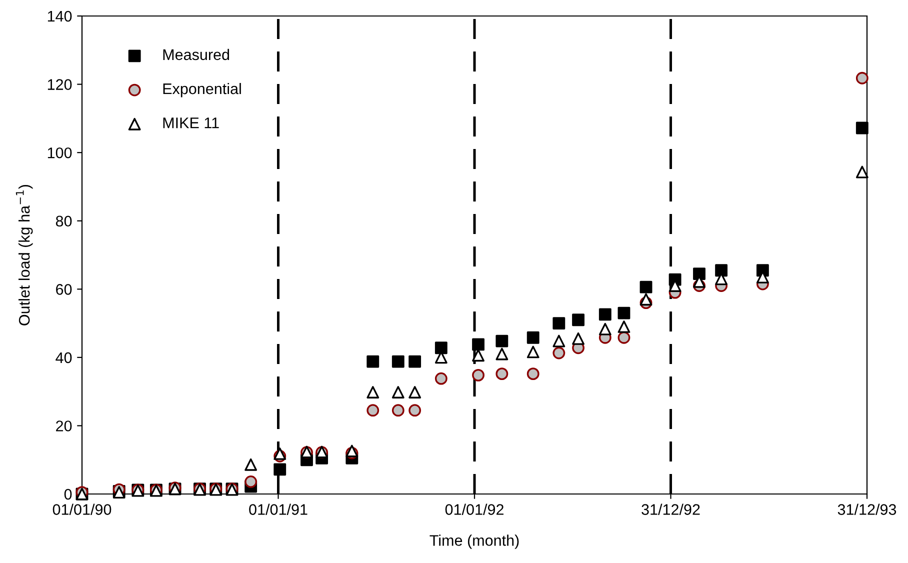 Image resolution: width=908 pixels, height=563 pixels. What do you see at coordinates (60, 84) in the screenshot?
I see `y-tick-label: 120` at bounding box center [60, 84].